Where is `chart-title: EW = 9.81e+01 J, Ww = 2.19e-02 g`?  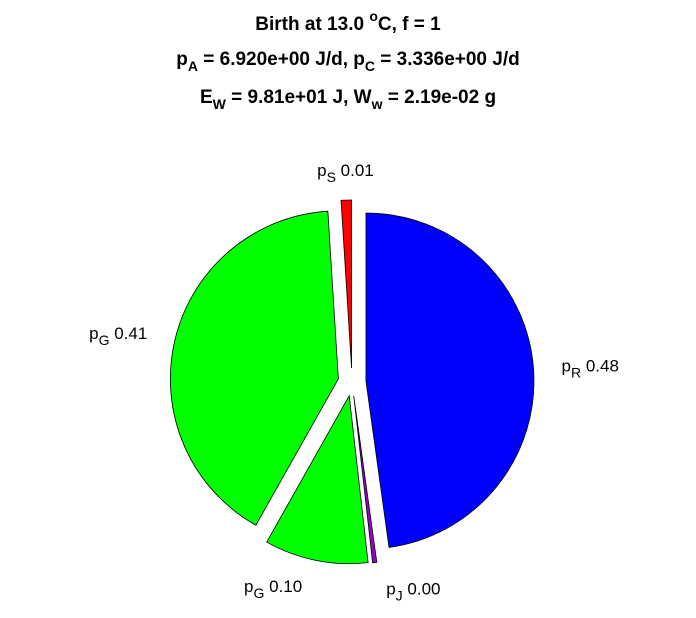 chart-title: EW = 9.81e+01 J, Ww = 2.19e-02 g is located at coordinates (348, 99).